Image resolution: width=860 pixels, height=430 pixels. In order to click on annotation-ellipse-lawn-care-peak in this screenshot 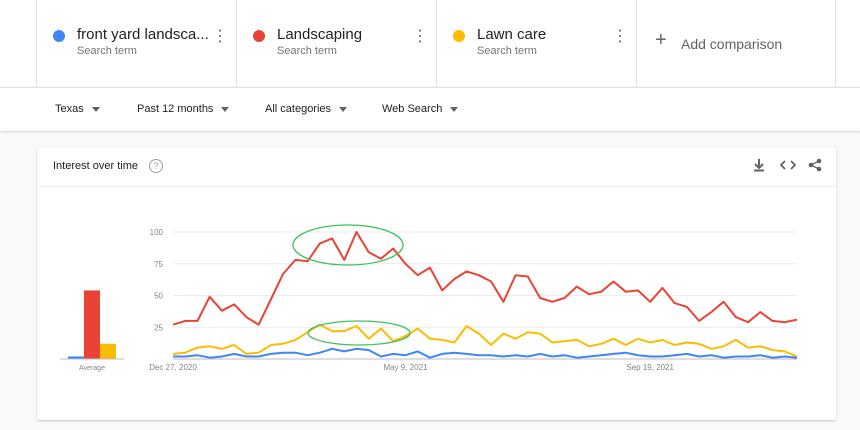, I will do `click(359, 333)`.